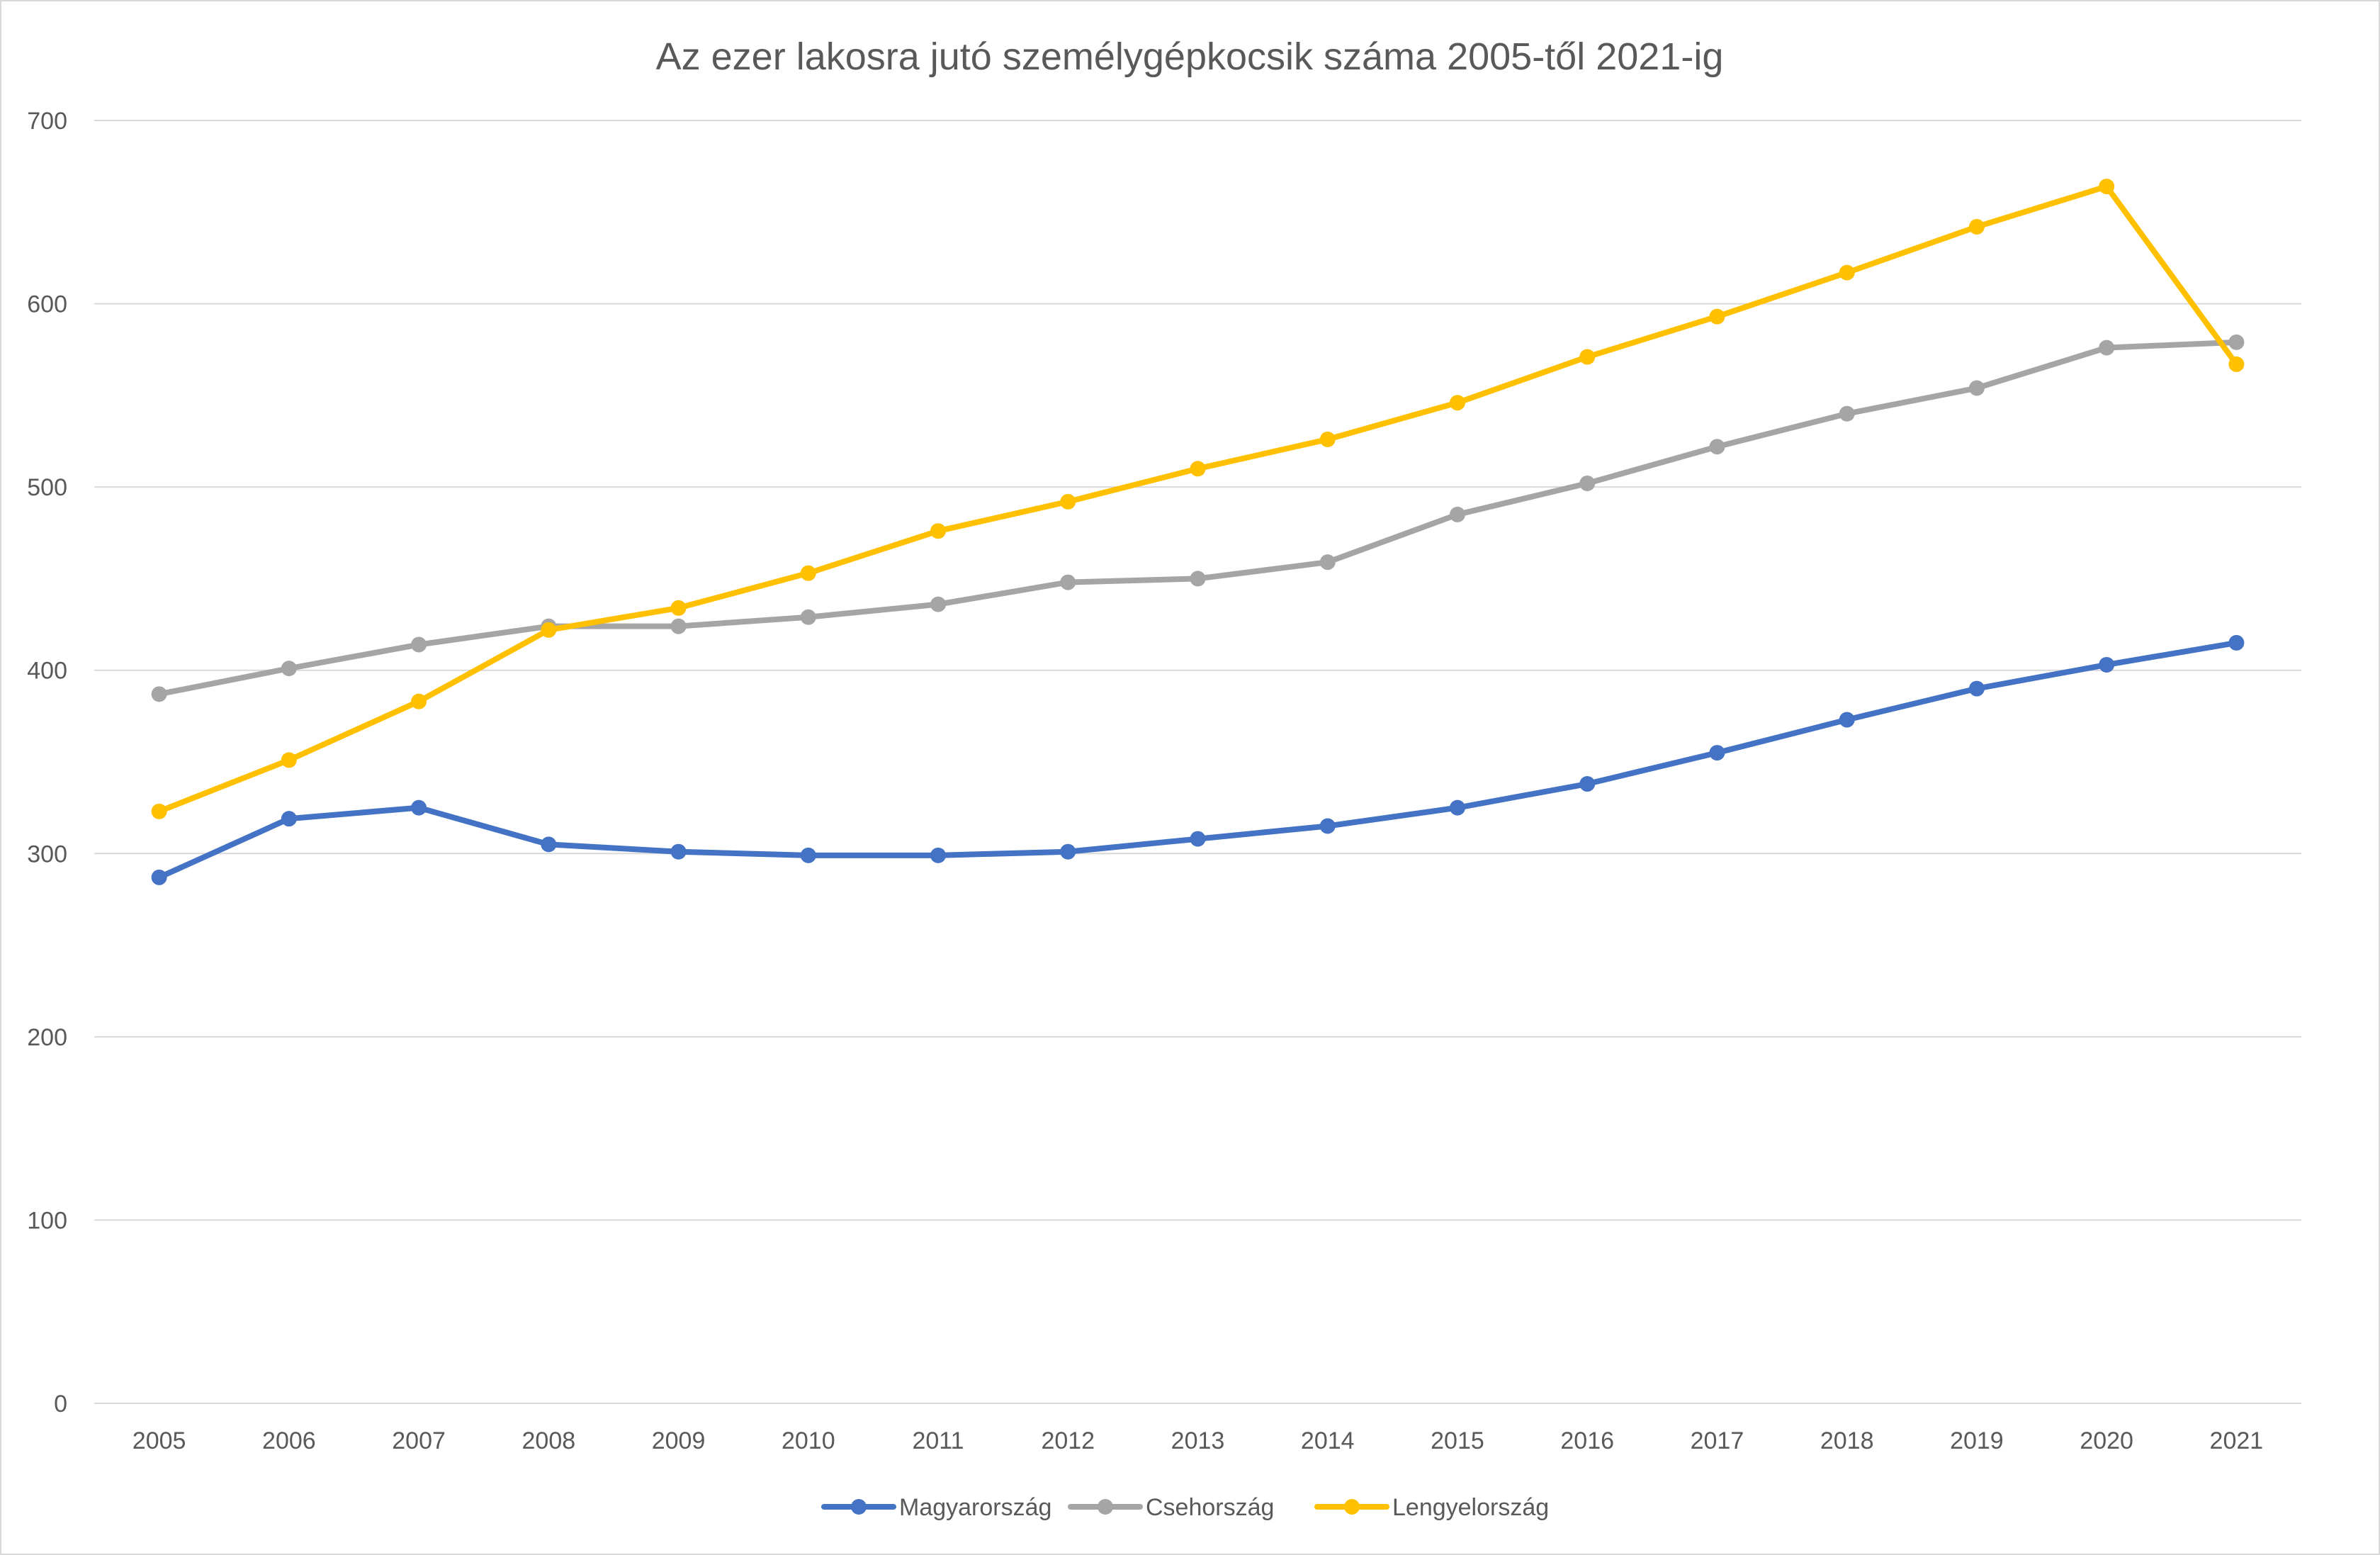  Describe the element at coordinates (47, 1037) in the screenshot. I see `y-tick-label: 200` at that location.